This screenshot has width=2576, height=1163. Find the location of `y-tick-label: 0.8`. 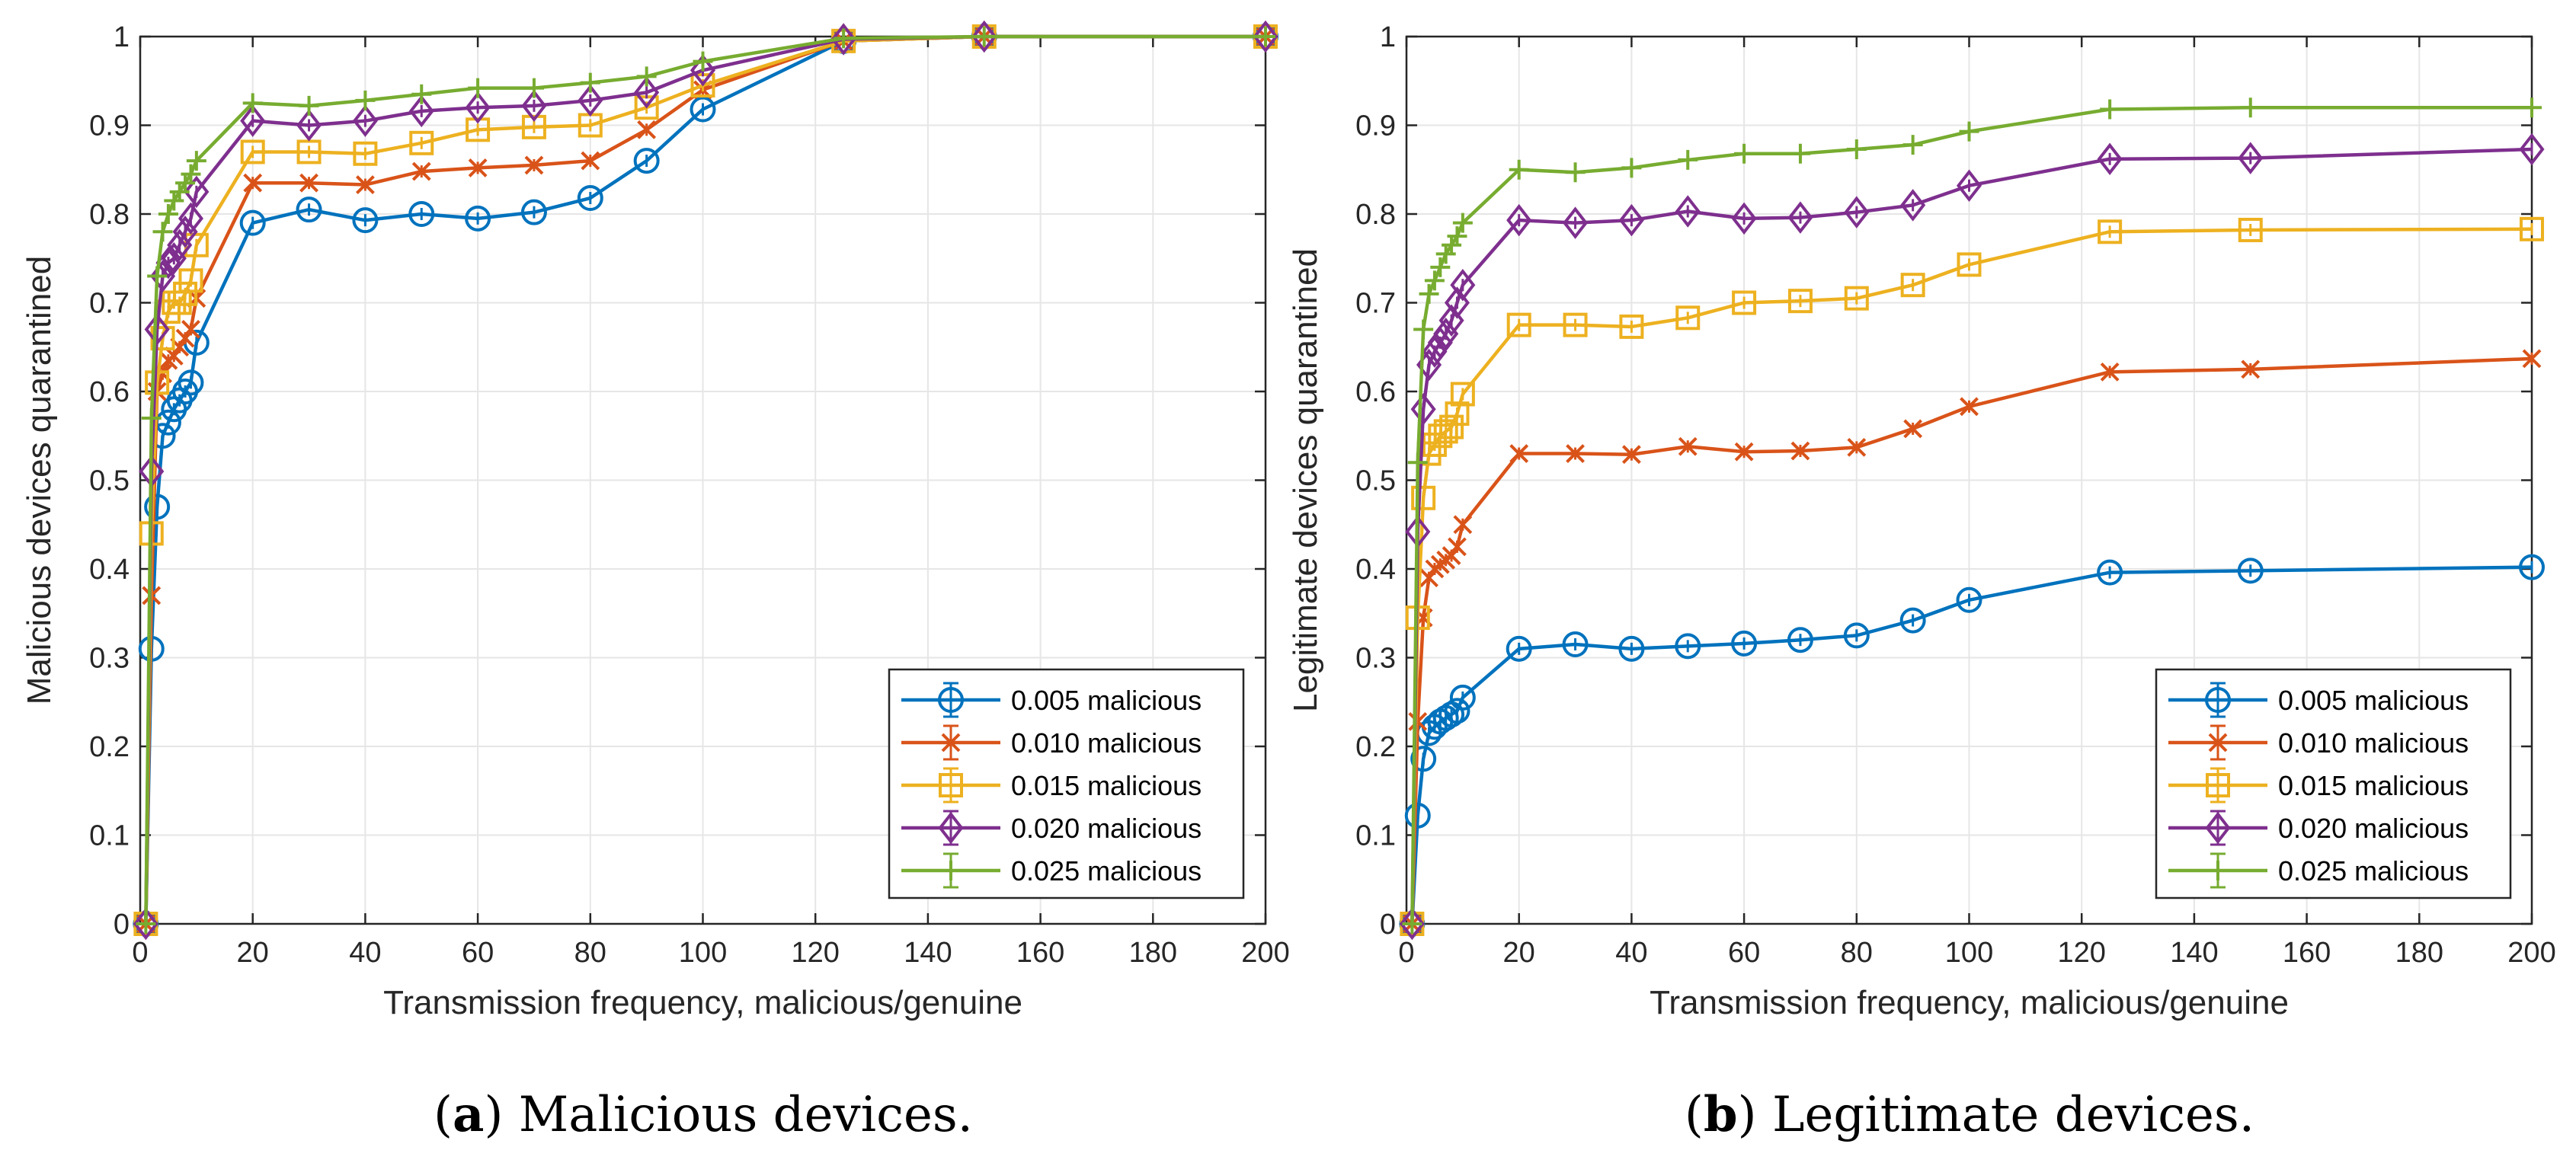

y-tick-label: 0.8 is located at coordinates (109, 215).